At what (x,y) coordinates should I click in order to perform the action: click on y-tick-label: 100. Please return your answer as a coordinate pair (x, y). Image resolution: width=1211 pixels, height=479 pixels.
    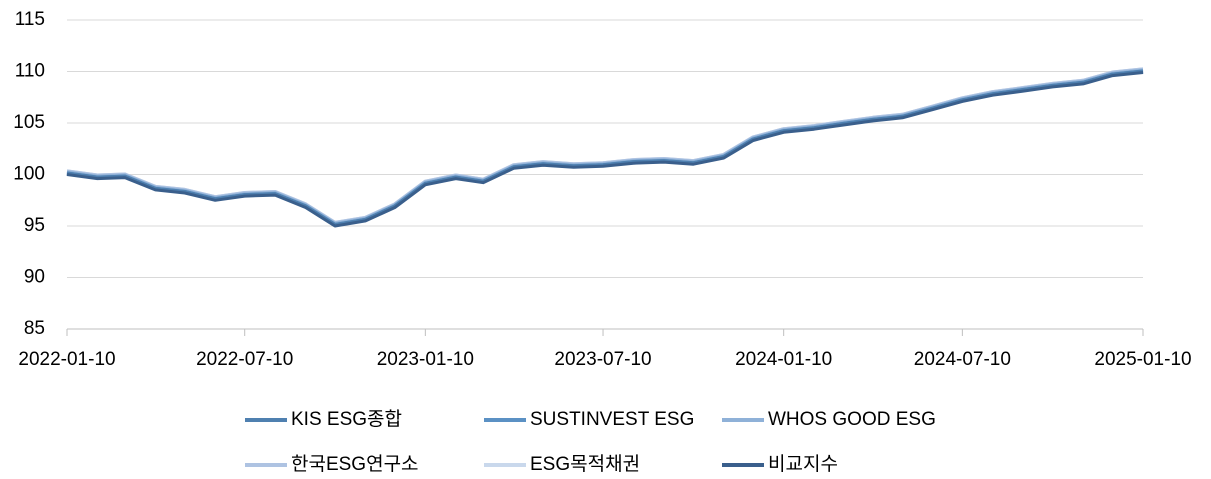
    Looking at the image, I should click on (29, 174).